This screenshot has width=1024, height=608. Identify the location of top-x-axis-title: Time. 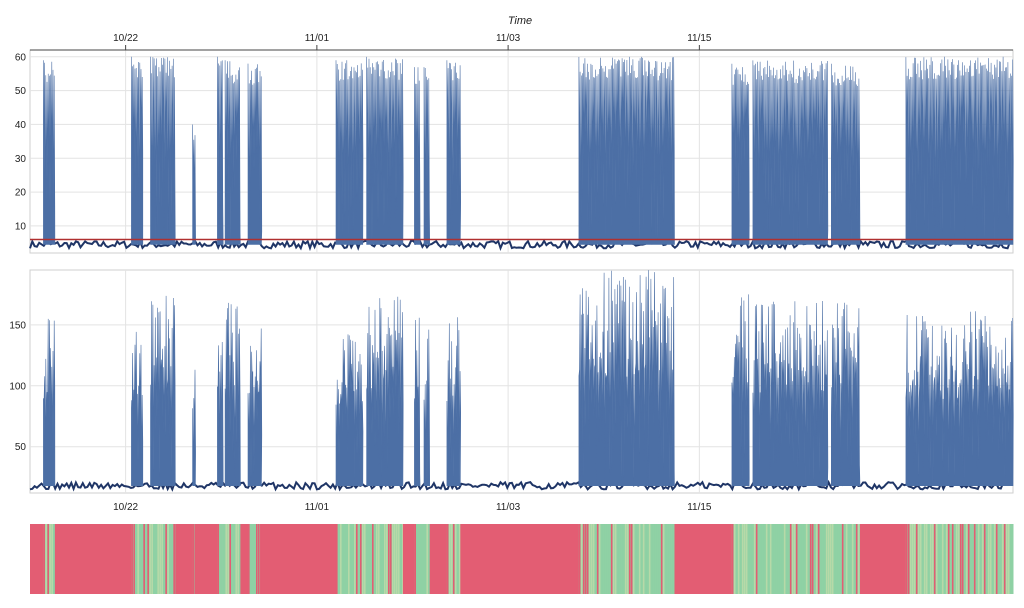
(520, 21).